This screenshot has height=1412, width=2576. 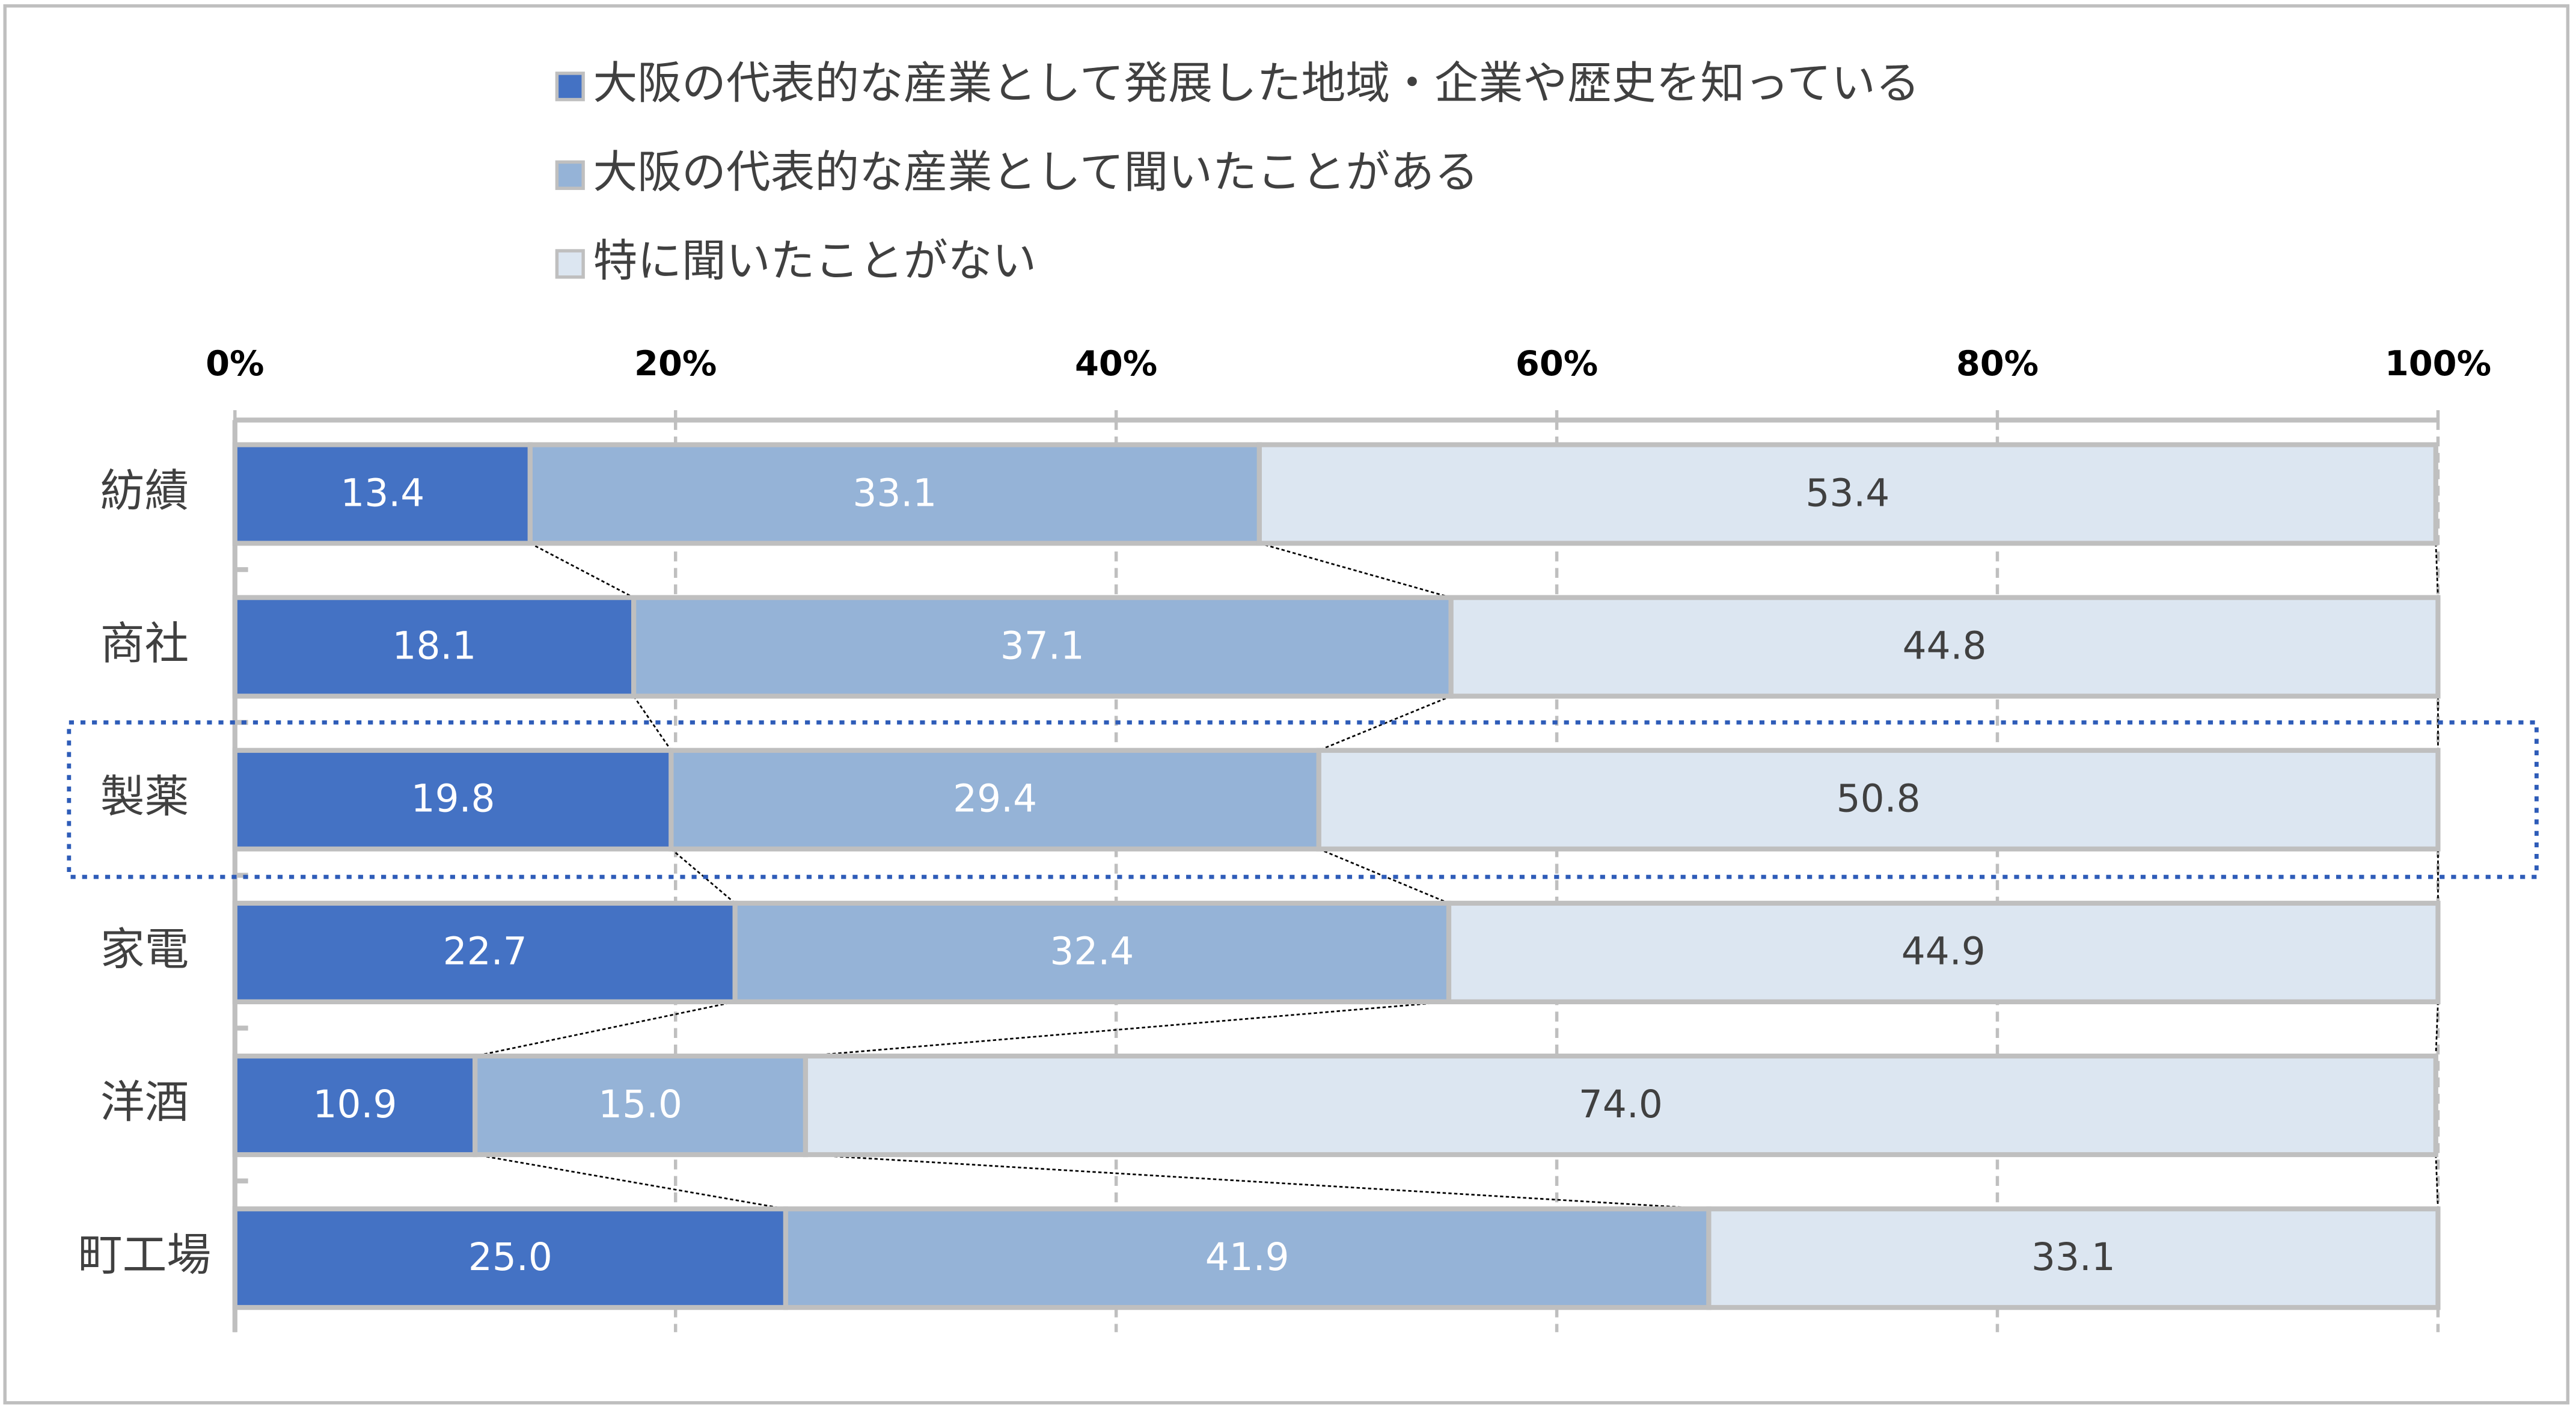 What do you see at coordinates (1256, 83) in the screenshot?
I see `legend-label: 大阪の代表的な産業として発展した地域・企業や歴史を知っている` at bounding box center [1256, 83].